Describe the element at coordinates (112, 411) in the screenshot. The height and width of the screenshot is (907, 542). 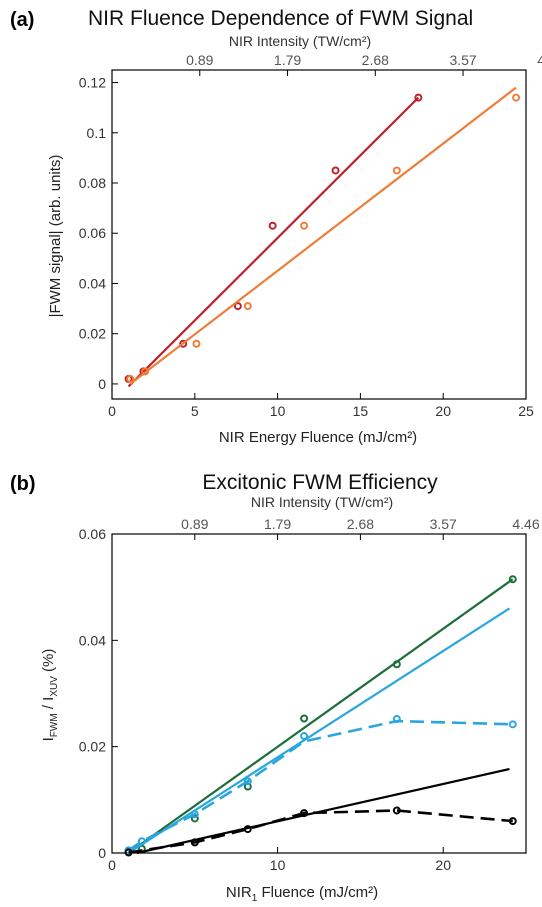
I see `panel-a-x-tick-label: 0` at that location.